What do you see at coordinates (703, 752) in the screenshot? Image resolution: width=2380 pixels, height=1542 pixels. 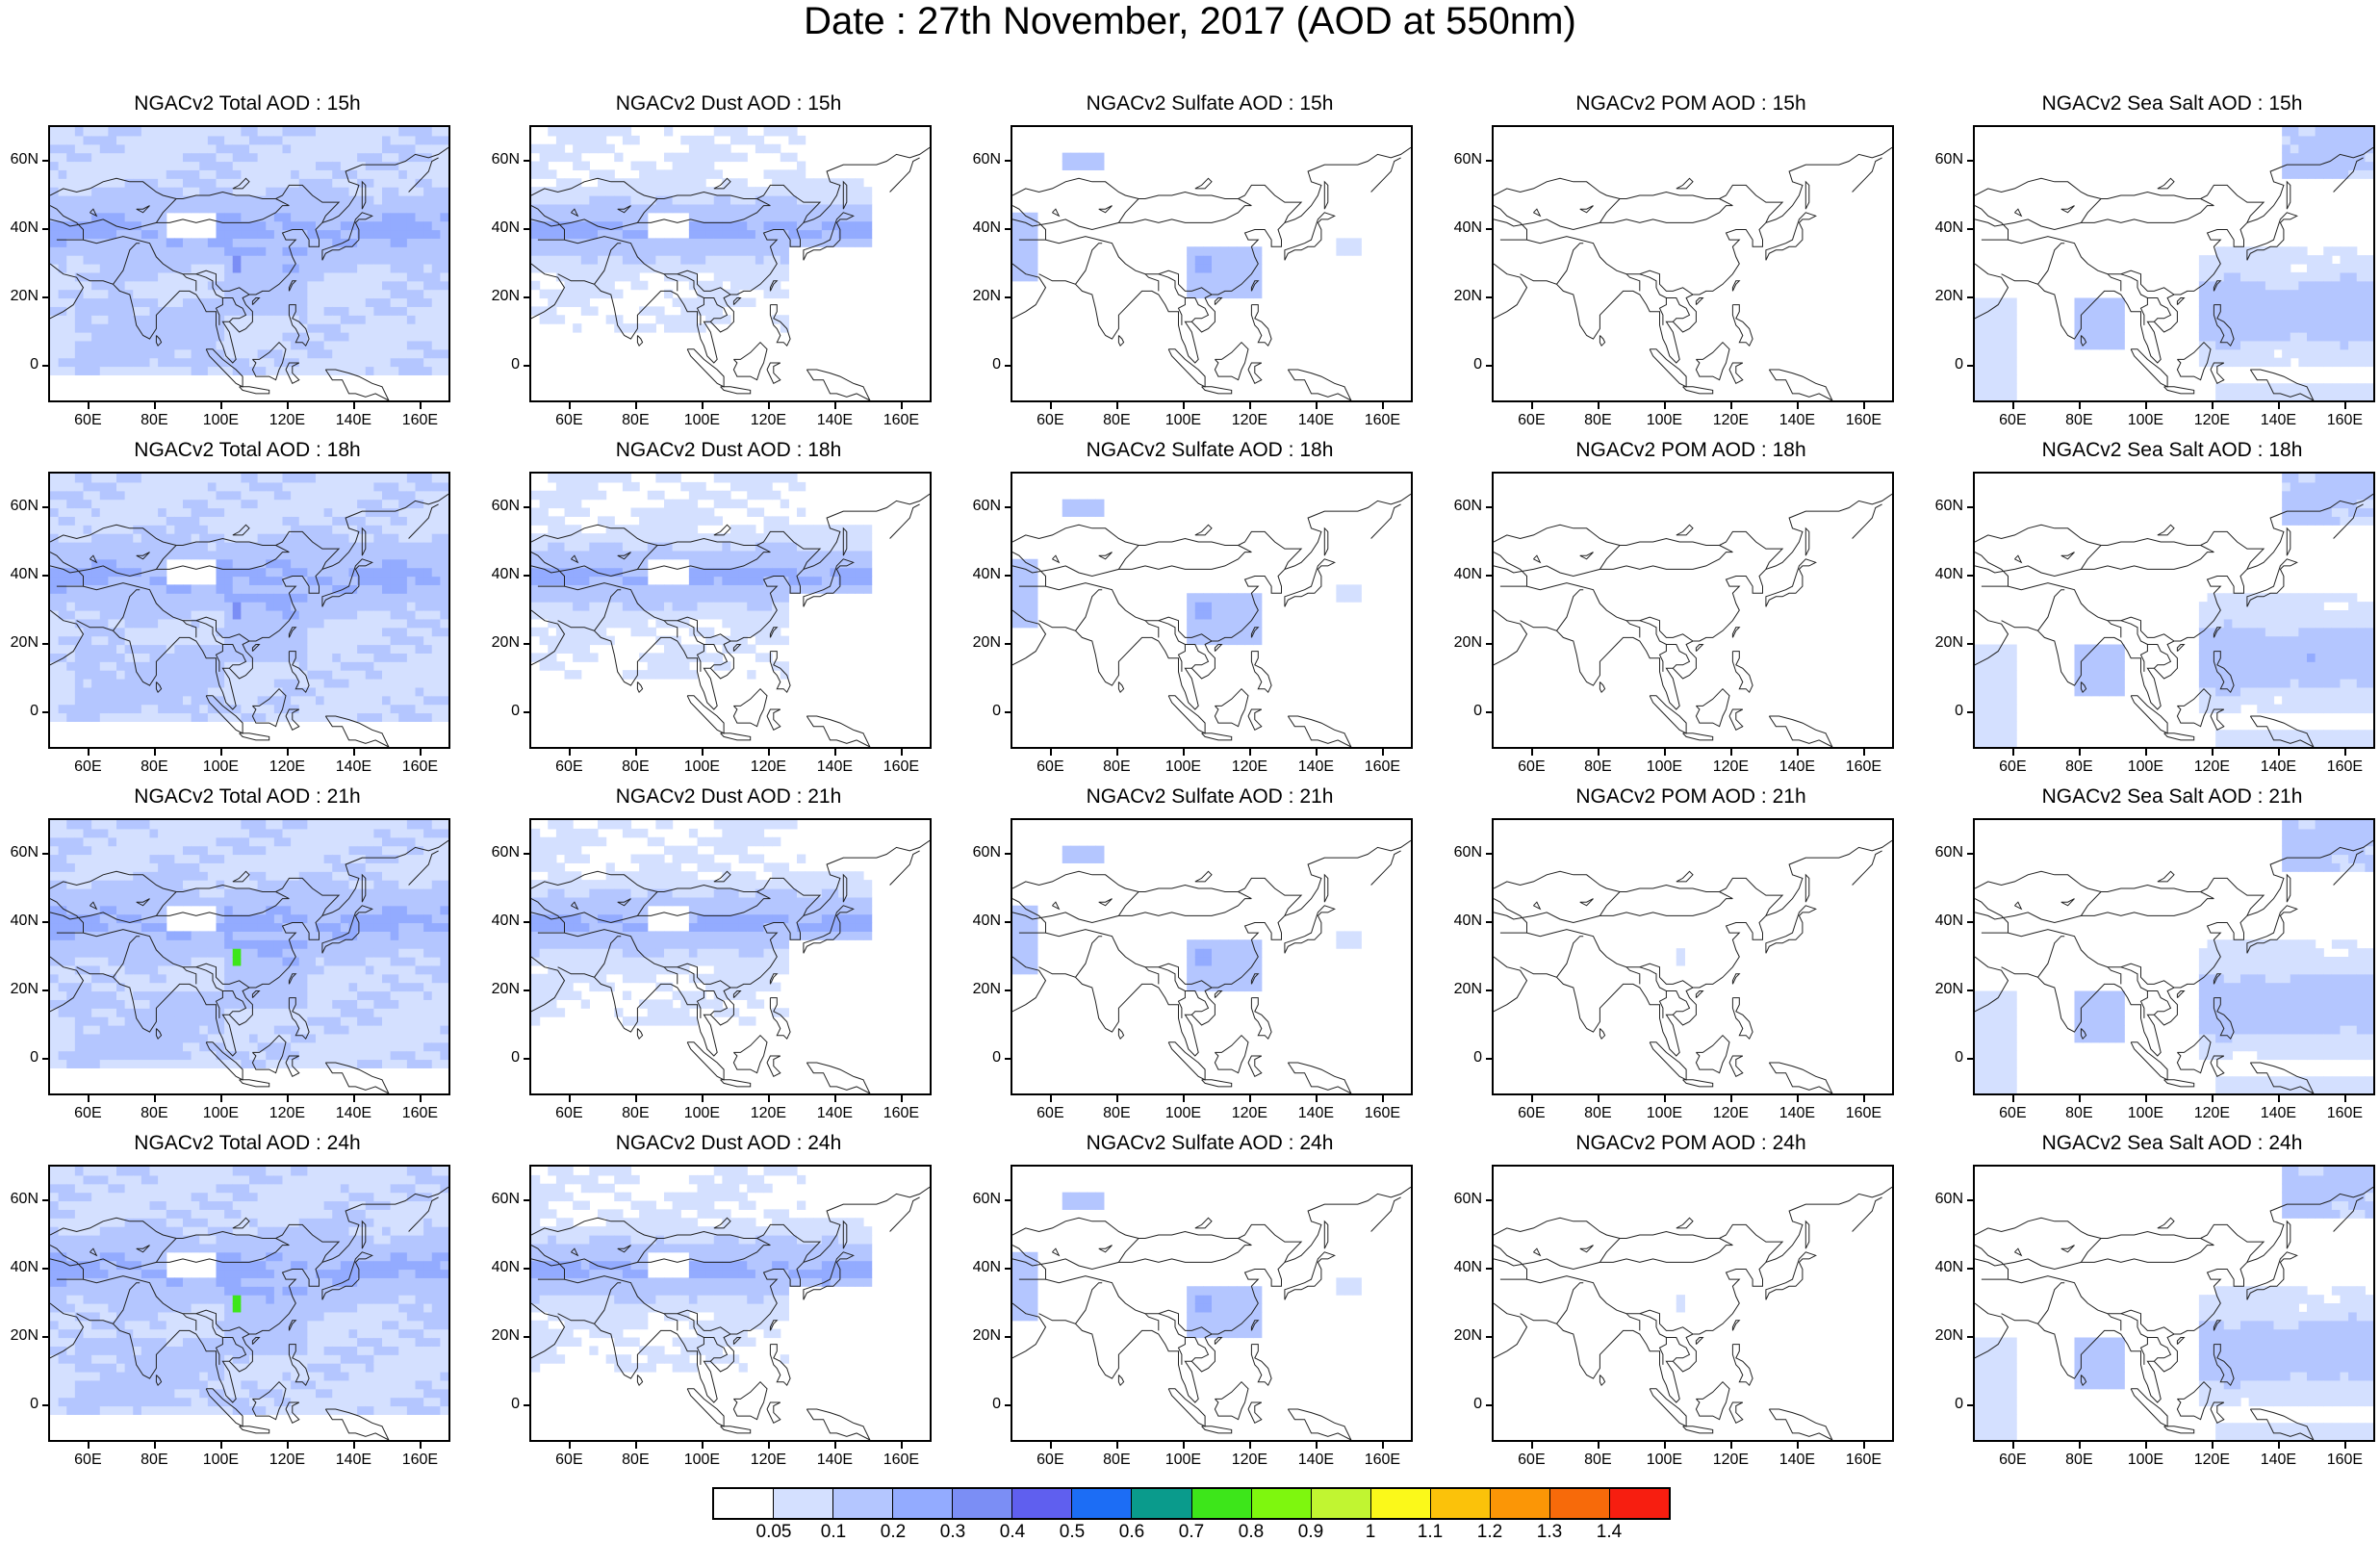 I see `lon-tick` at bounding box center [703, 752].